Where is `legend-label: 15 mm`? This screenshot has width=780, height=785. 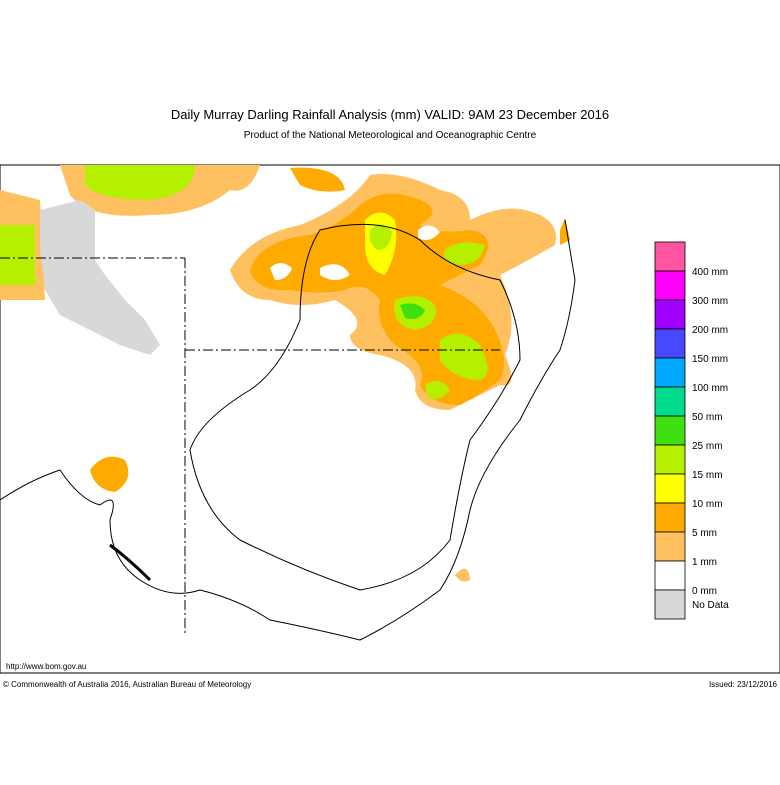 legend-label: 15 mm is located at coordinates (707, 475).